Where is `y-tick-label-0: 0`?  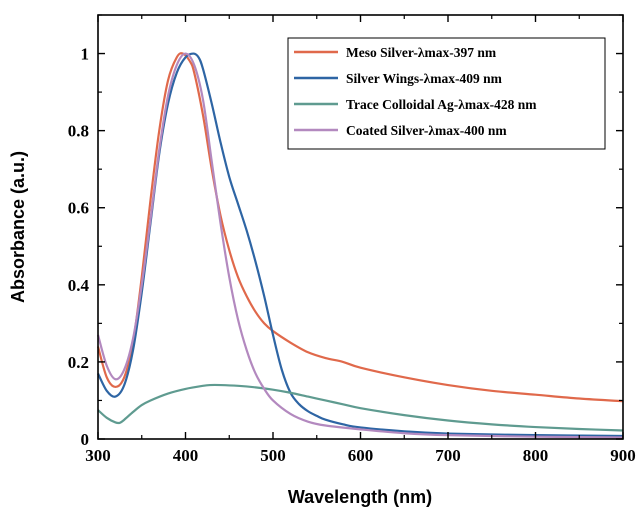
y-tick-label-0: 0 is located at coordinates (85, 439).